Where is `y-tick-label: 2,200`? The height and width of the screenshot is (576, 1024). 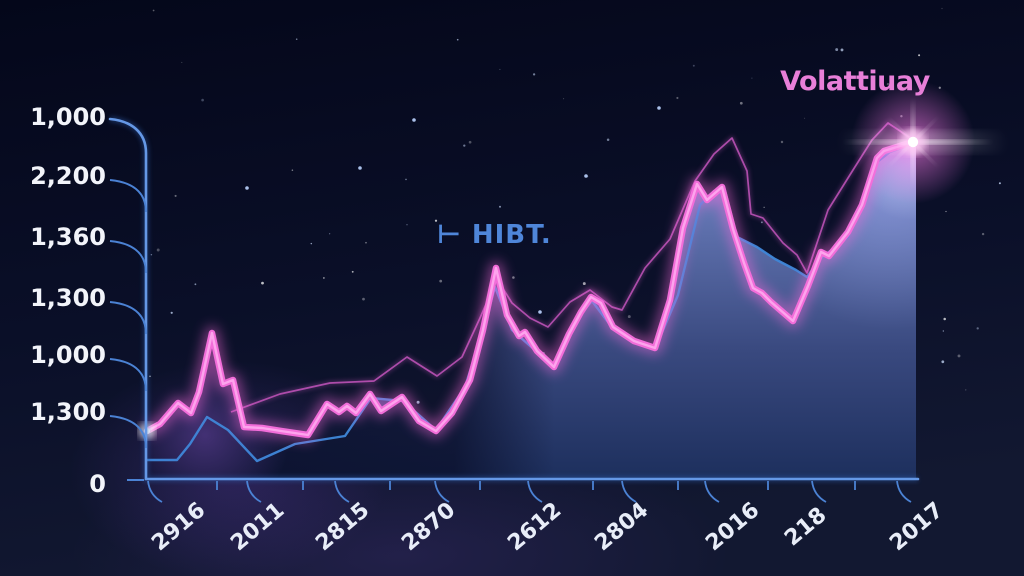
y-tick-label: 2,200 is located at coordinates (68, 176).